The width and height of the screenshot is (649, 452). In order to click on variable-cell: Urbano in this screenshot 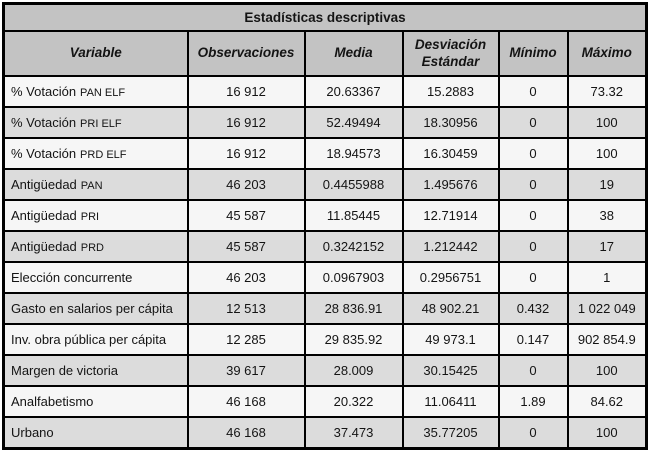, I will do `click(95, 433)`.